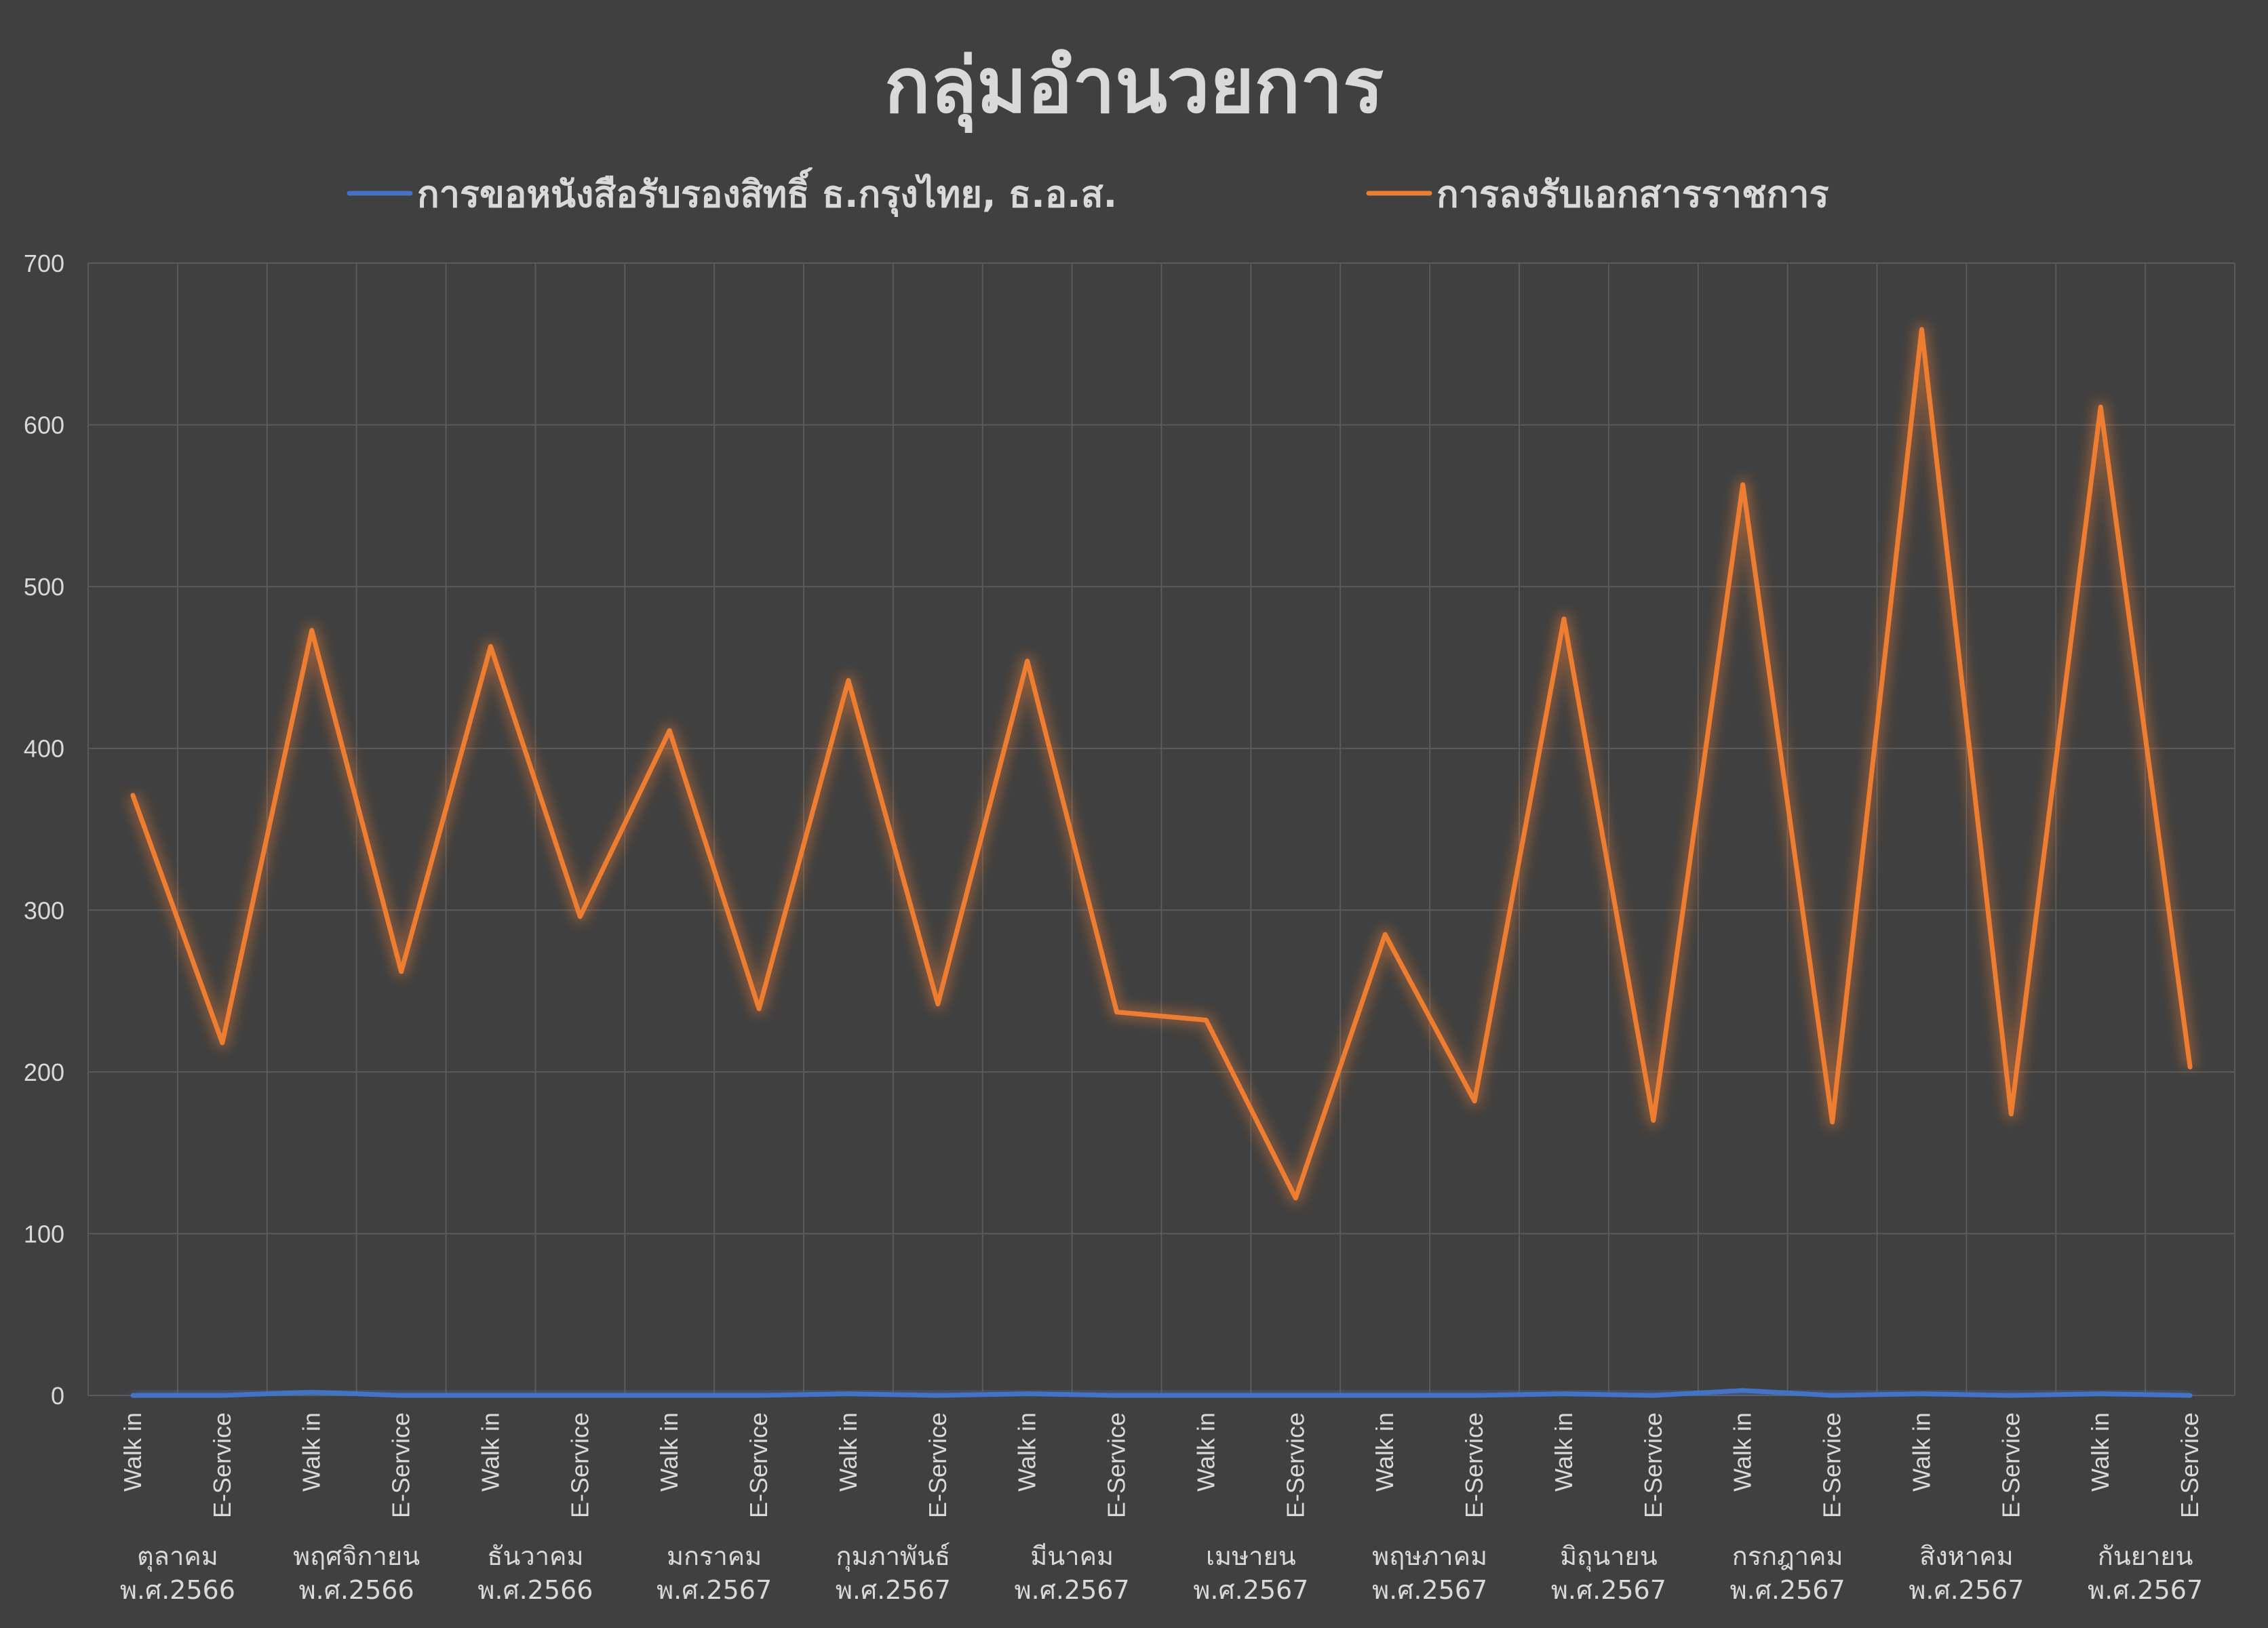 The image size is (2268, 1628). I want to click on x-group-month-label: กันยายน, so click(2145, 1556).